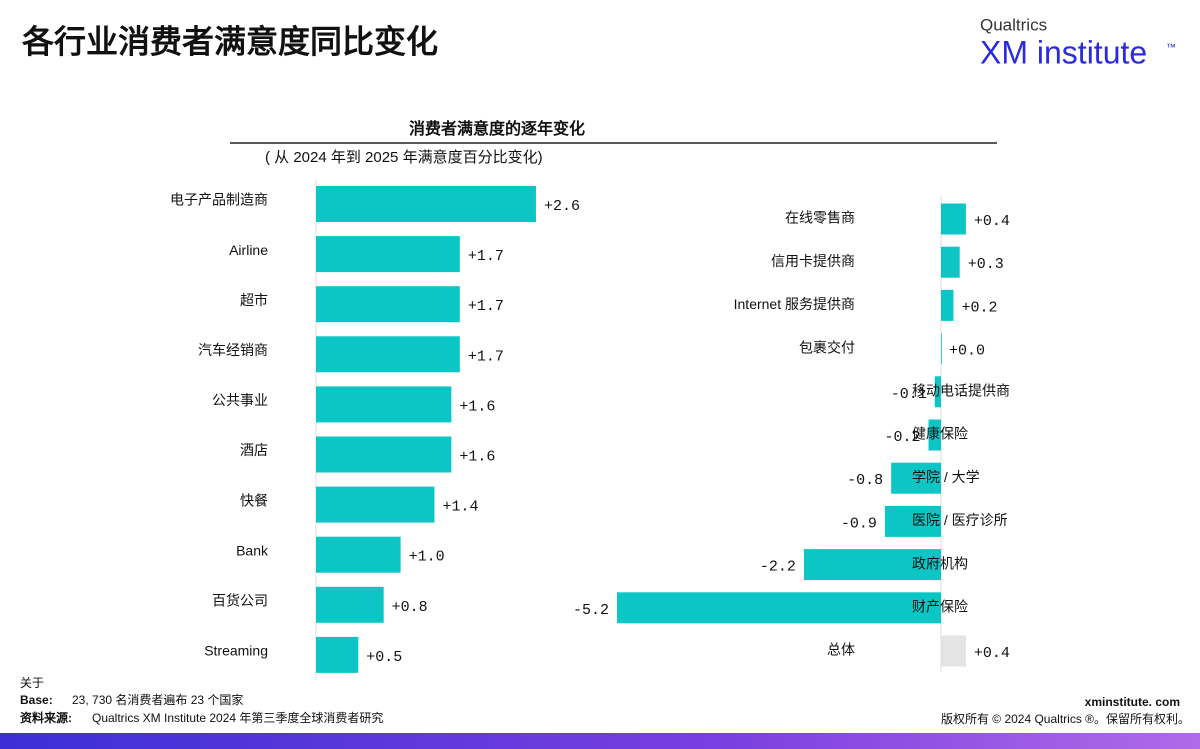  What do you see at coordinates (497, 128) in the screenshot?
I see `chart-title: 消费者满意度的逐年变化` at bounding box center [497, 128].